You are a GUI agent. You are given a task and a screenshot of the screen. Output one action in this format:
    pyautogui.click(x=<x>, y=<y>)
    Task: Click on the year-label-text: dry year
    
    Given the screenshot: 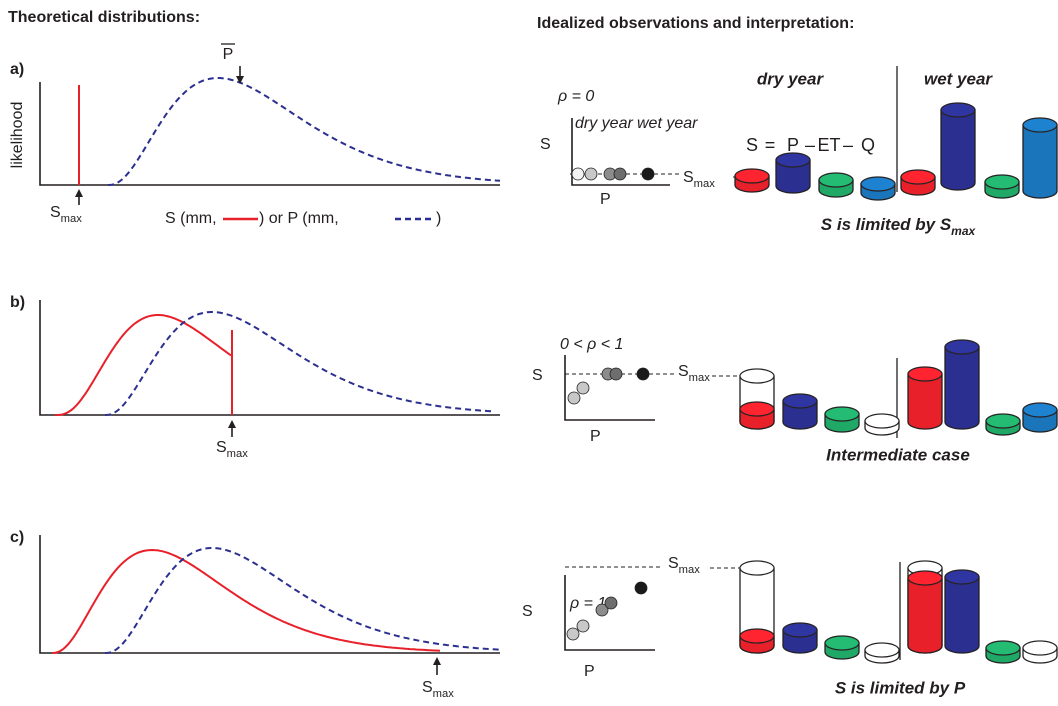 What is the action you would take?
    pyautogui.click(x=604, y=123)
    